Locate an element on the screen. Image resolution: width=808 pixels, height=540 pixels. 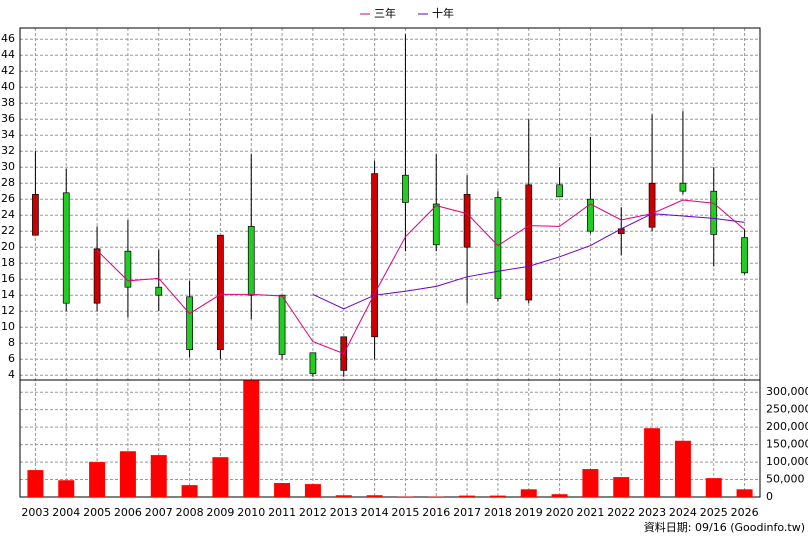
x-tick-label: 2011 is located at coordinates (282, 512).